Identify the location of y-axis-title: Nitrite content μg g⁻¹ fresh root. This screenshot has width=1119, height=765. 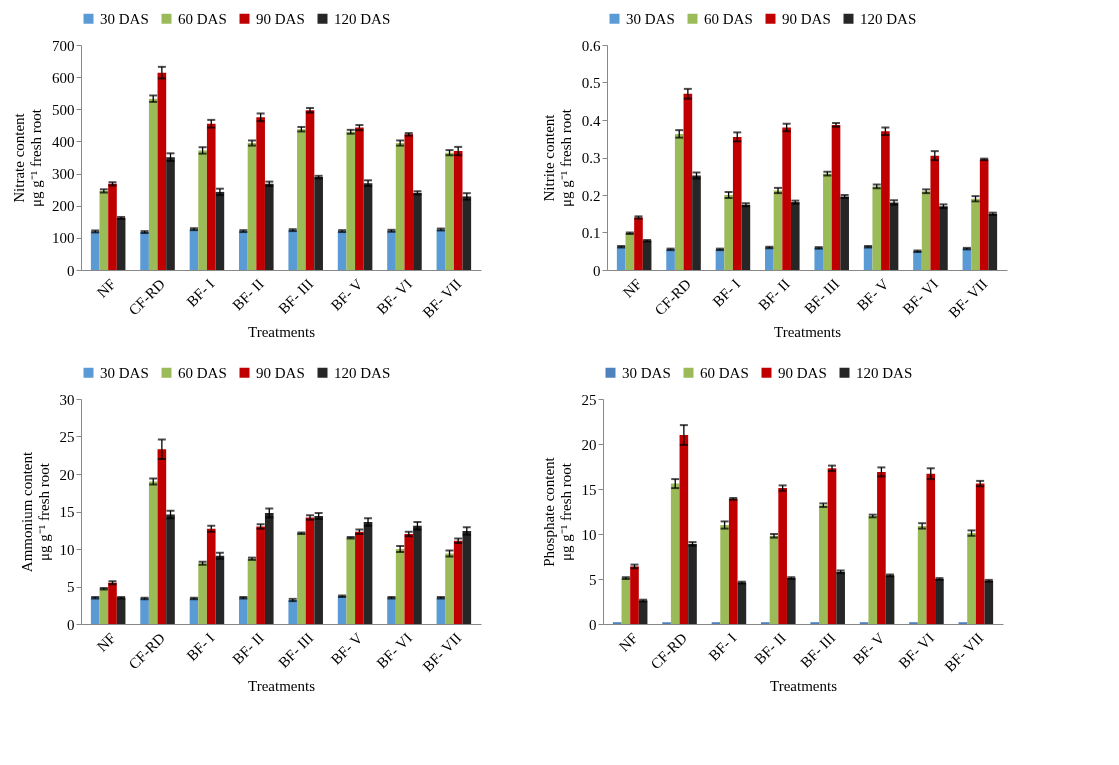
(557, 157).